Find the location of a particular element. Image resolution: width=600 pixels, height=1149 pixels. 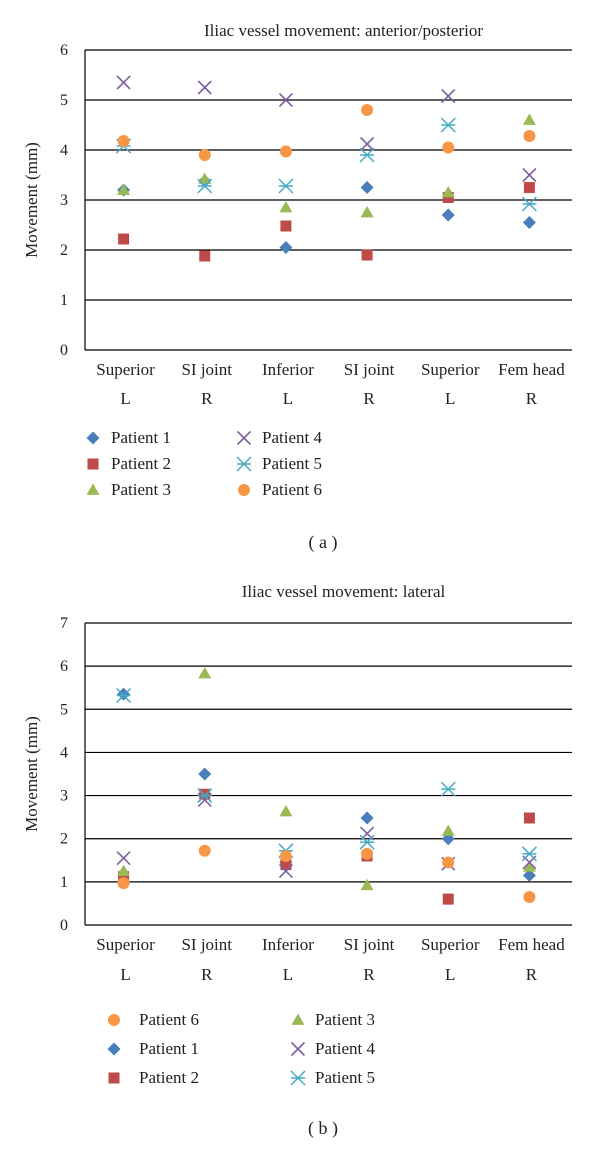

legend-label: Patient 2 is located at coordinates (169, 1077).